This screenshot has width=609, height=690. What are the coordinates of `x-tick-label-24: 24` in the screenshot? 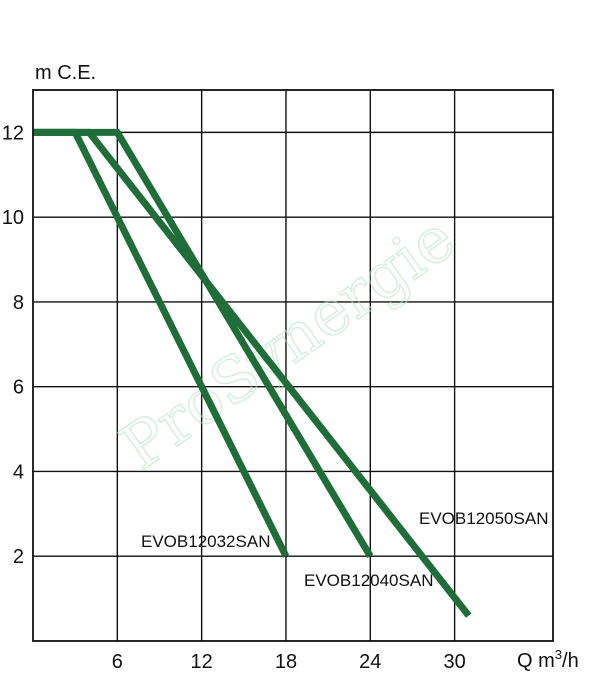 It's located at (370, 662).